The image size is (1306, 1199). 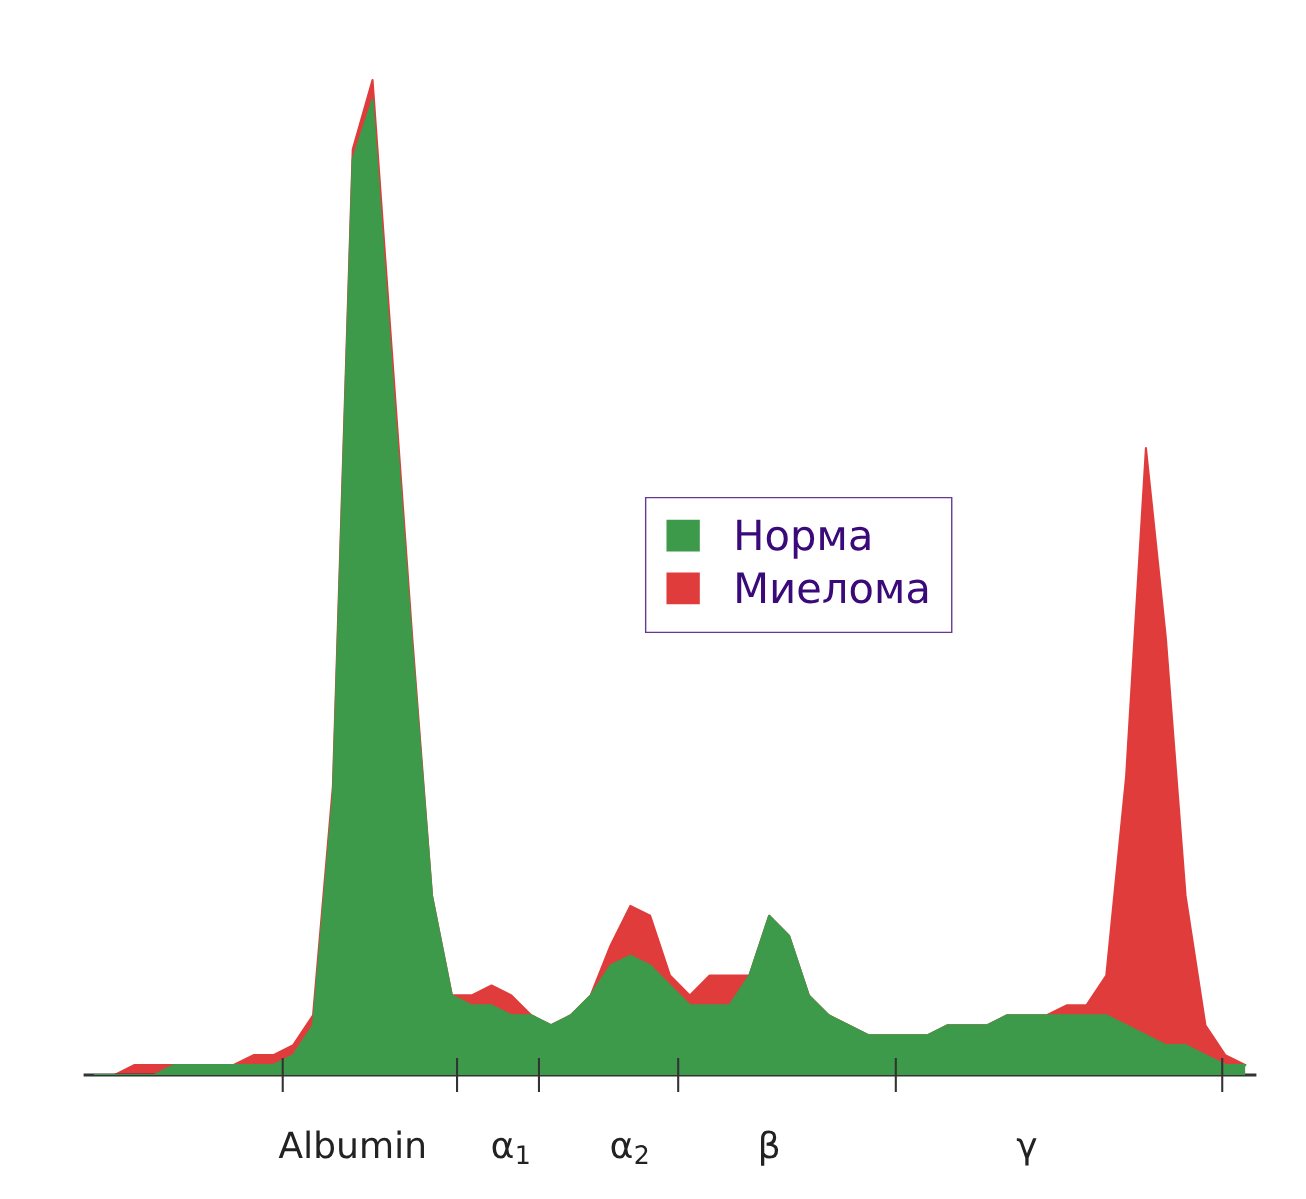 I want to click on legend-label: Миелома, so click(x=832, y=588).